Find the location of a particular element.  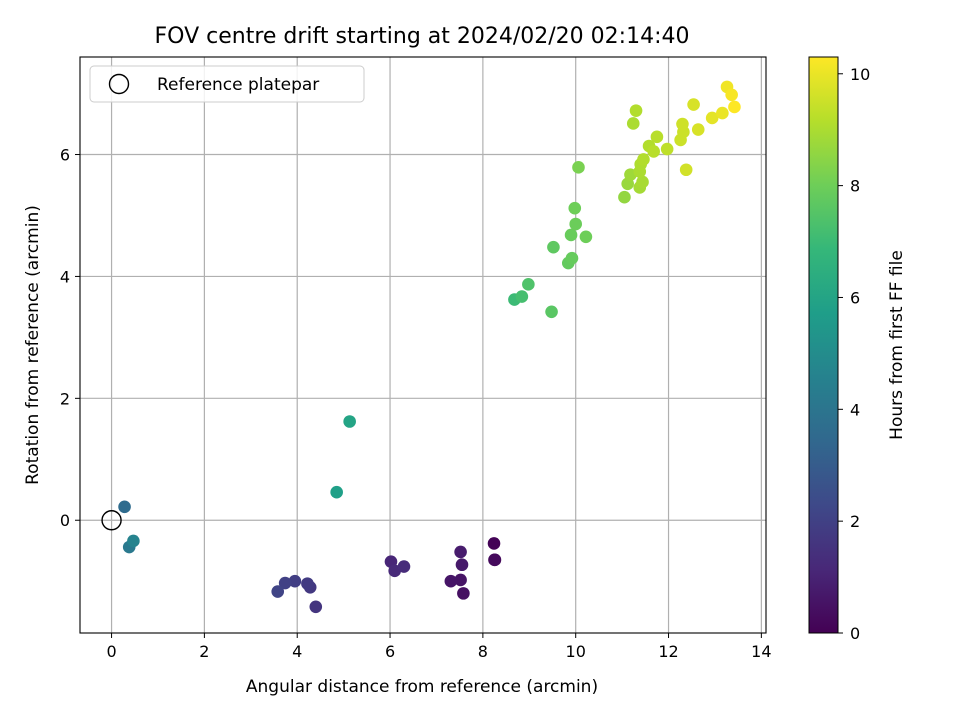

y-tick-label: 0 is located at coordinates (65, 520).